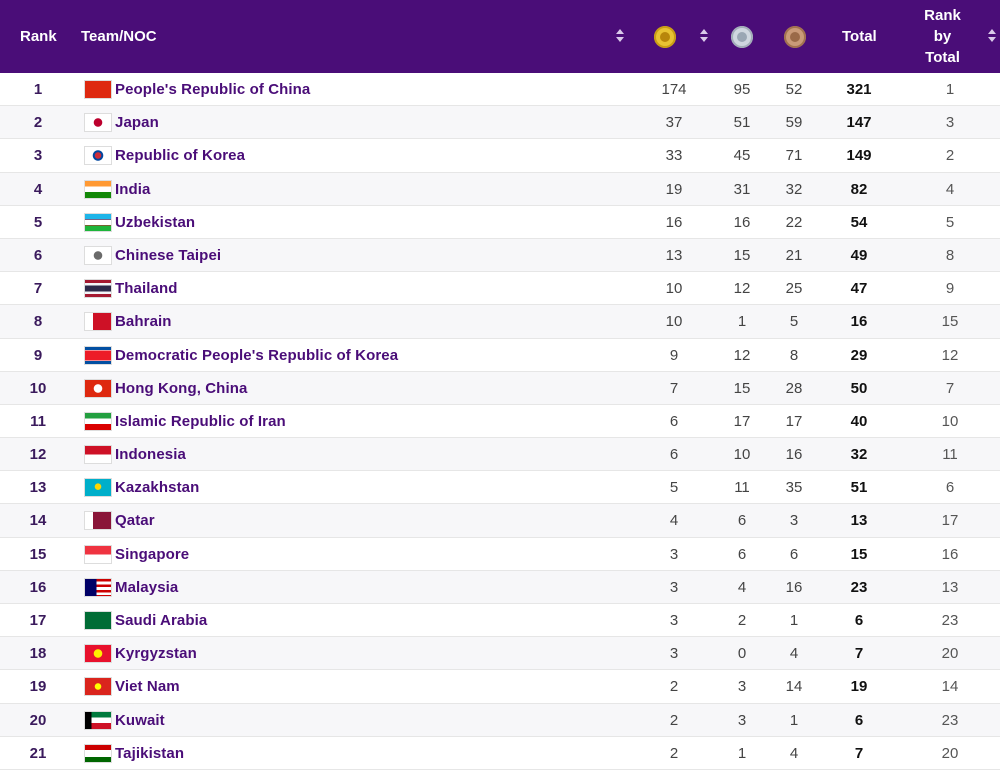  I want to click on rank-column-header: Rank, so click(38, 36).